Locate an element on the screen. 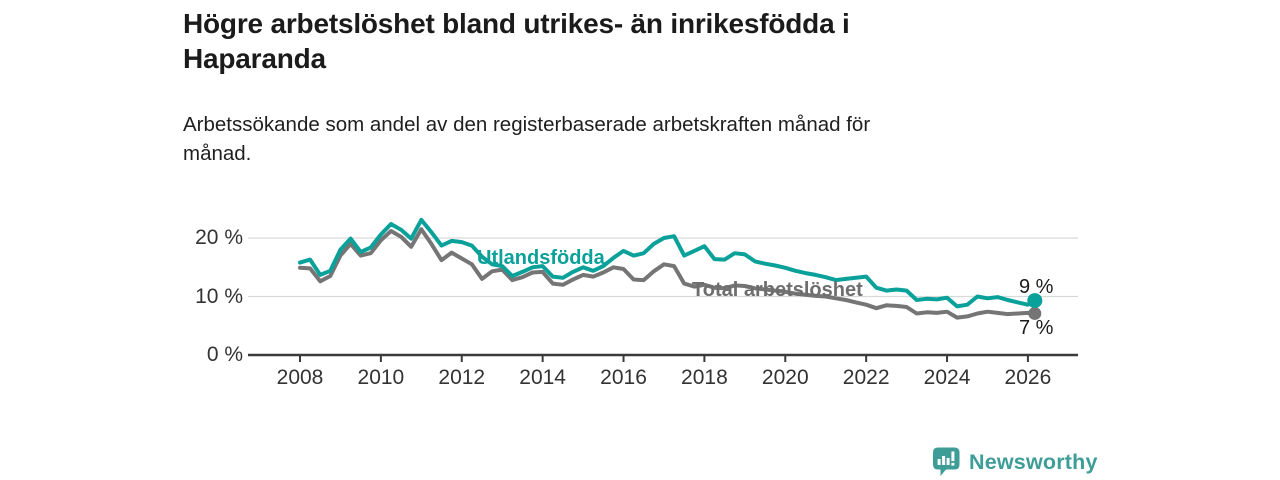  y-tick-label: 10 % is located at coordinates (219, 296).